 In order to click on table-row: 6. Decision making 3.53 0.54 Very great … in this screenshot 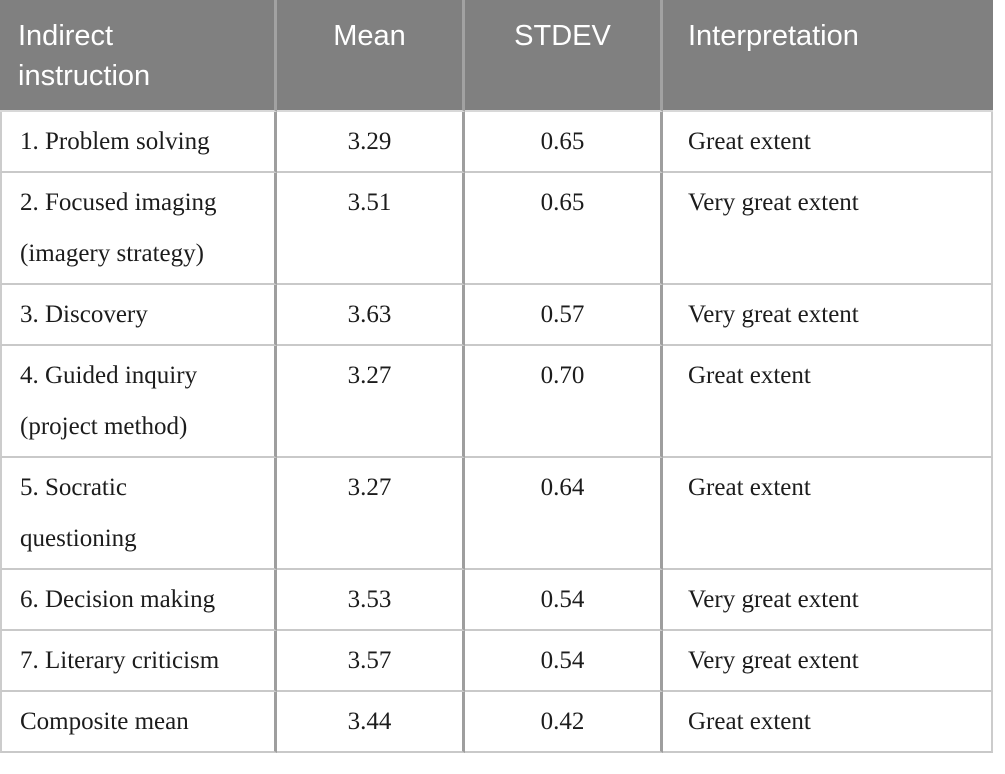, I will do `click(496, 600)`.